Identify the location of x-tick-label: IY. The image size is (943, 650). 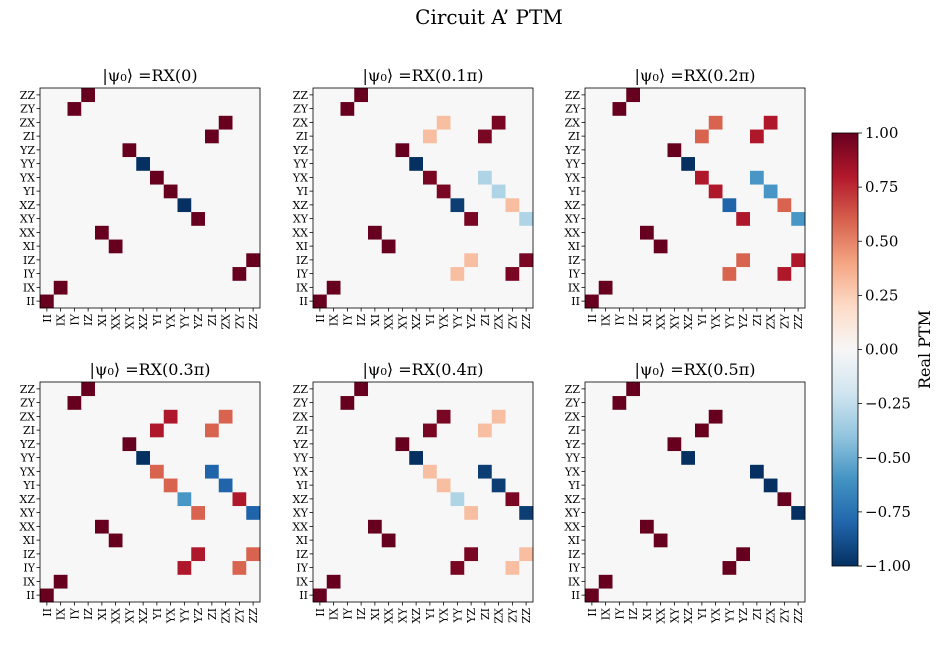
(619, 319).